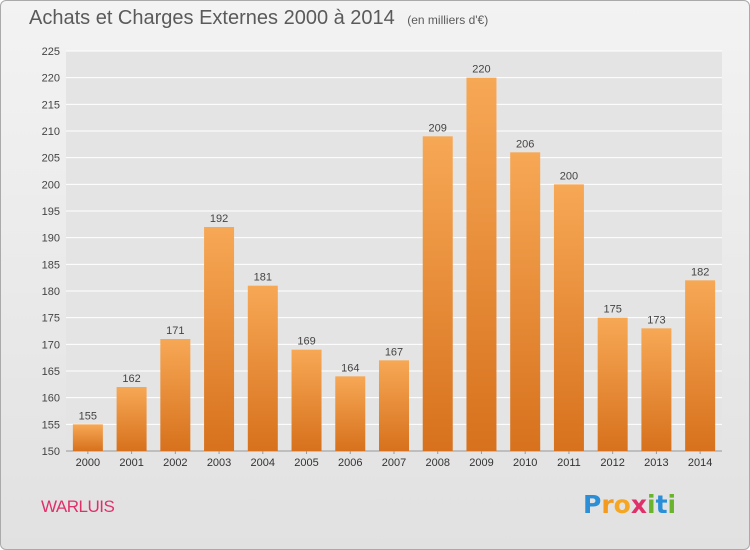 This screenshot has width=750, height=550. I want to click on y-tick-label: 170, so click(51, 345).